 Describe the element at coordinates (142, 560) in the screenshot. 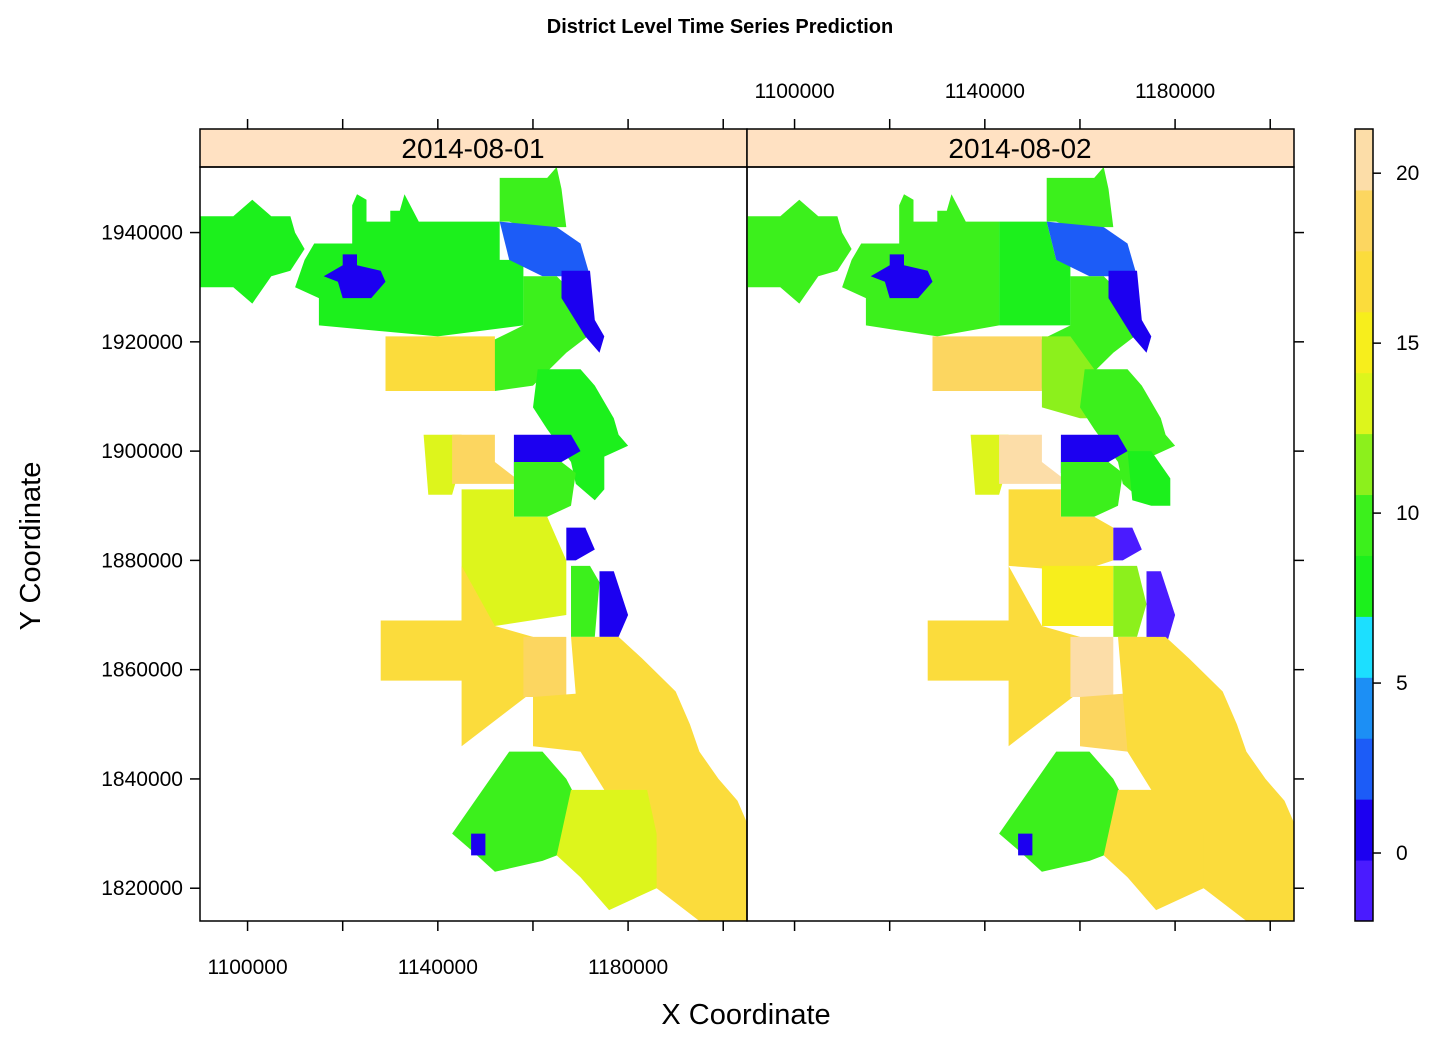

I see `y-tick-label: 1880000` at that location.